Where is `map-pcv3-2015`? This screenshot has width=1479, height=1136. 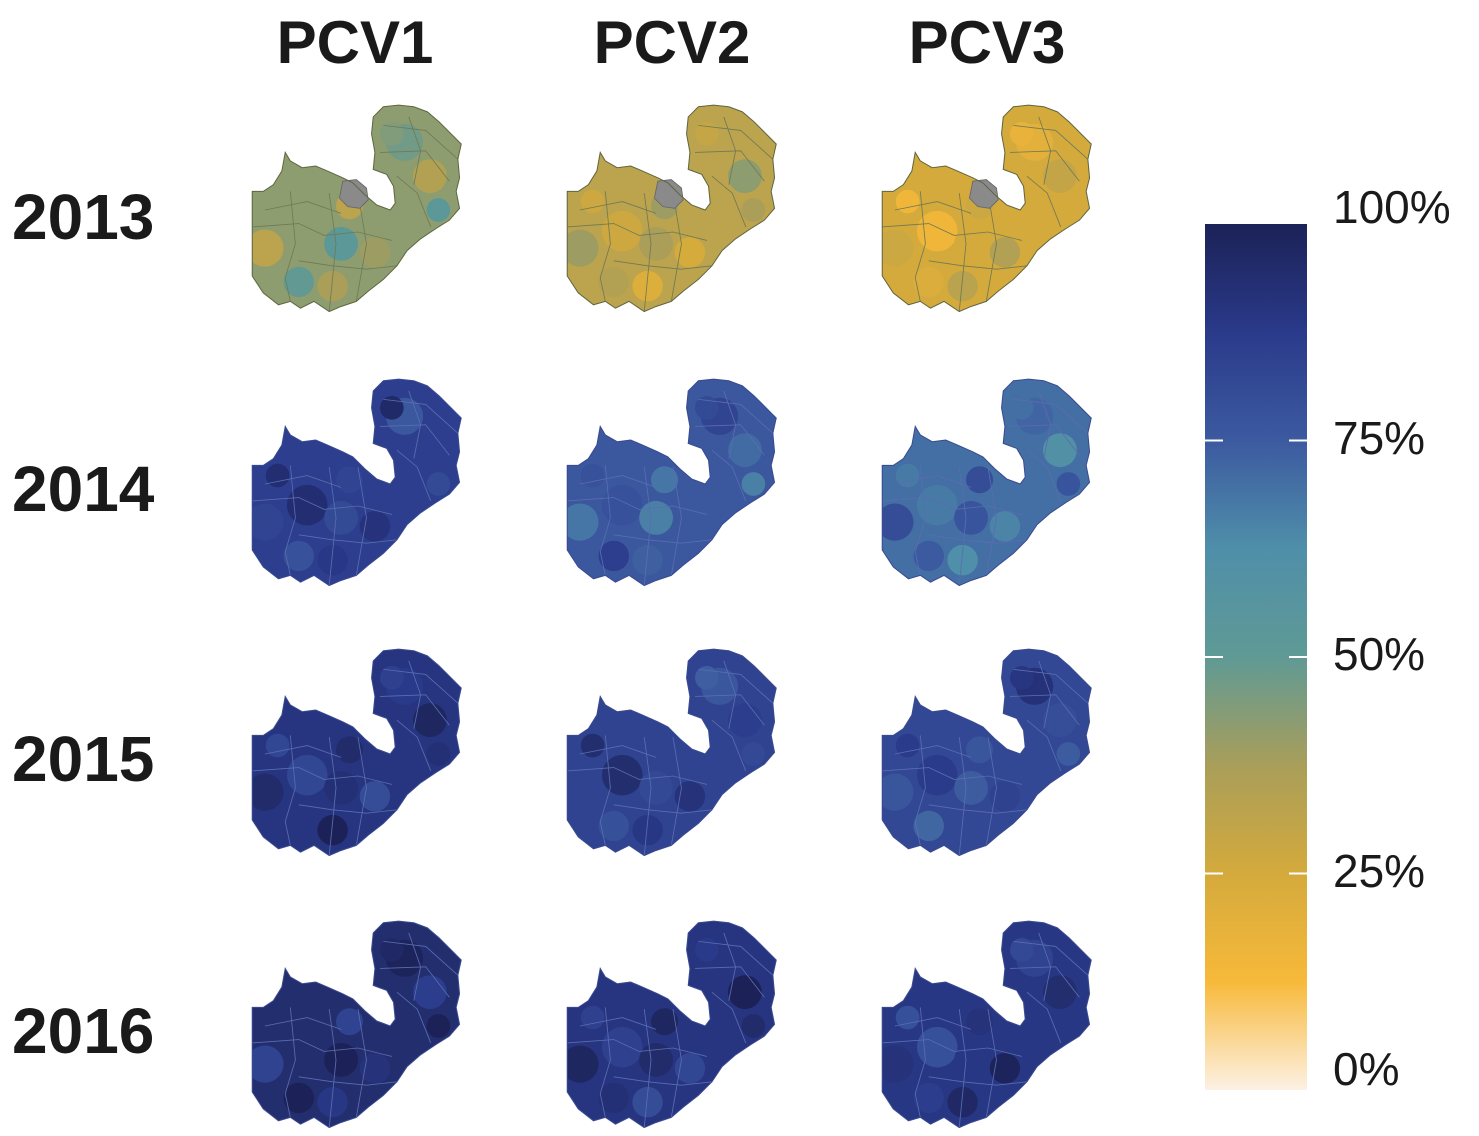
map-pcv3-2015 is located at coordinates (988, 754).